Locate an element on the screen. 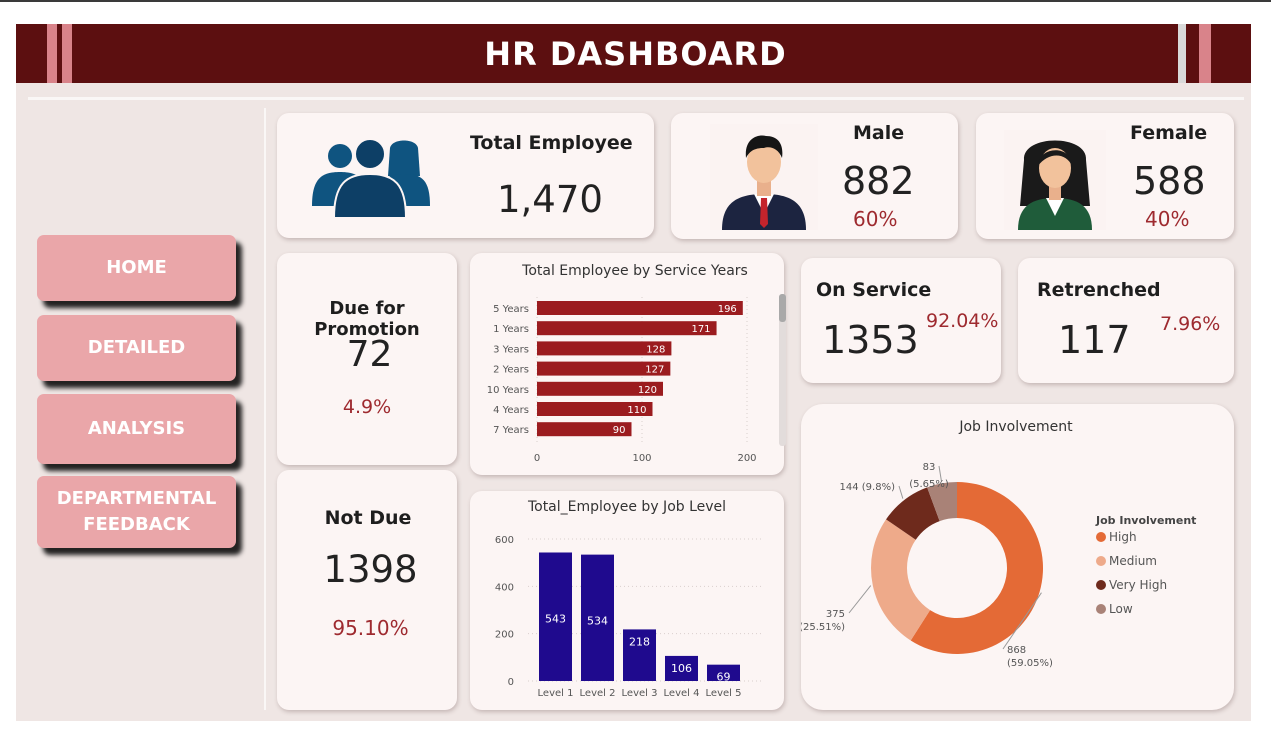  donut-legend-title: Job Involvement is located at coordinates (1145, 520).